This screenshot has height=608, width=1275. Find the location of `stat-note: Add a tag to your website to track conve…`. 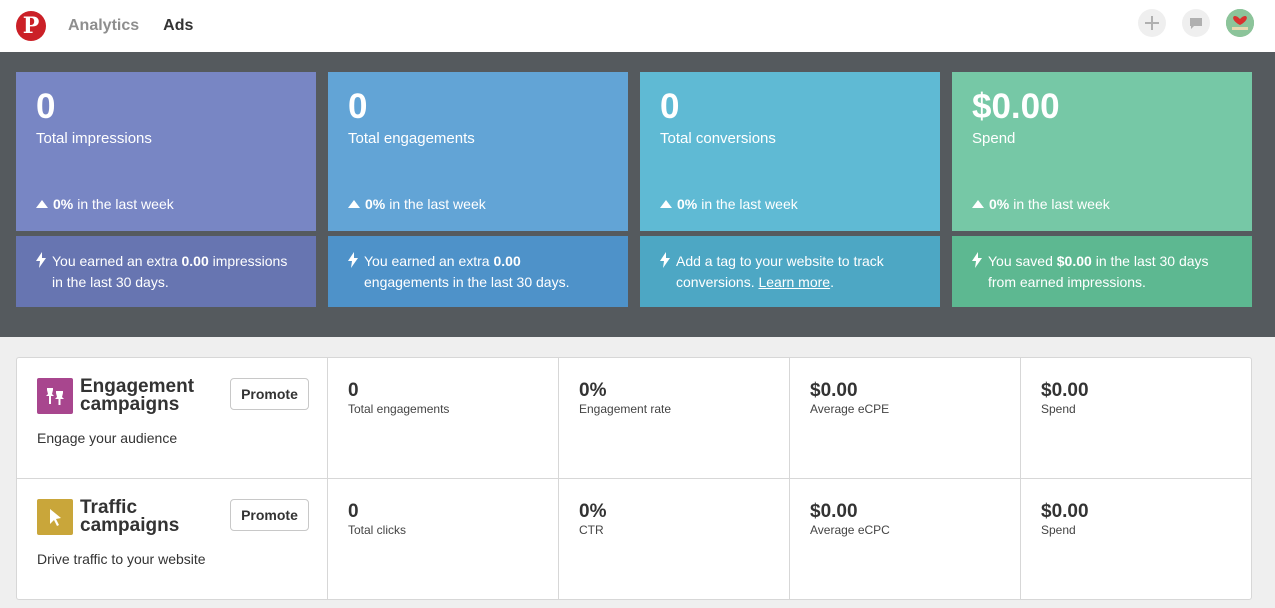

stat-note: Add a tag to your website to track conve… is located at coordinates (790, 271).